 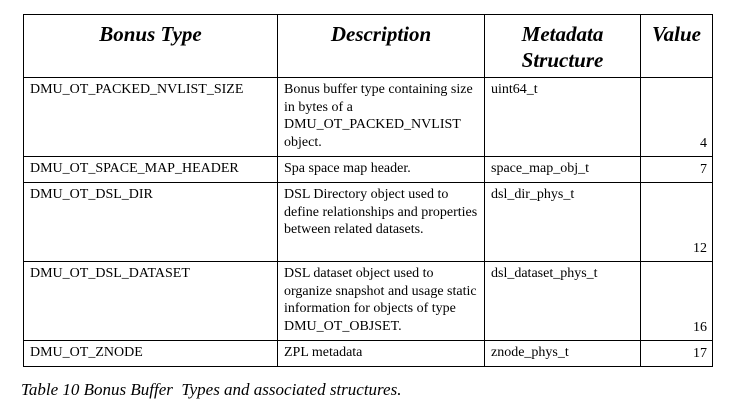 What do you see at coordinates (150, 169) in the screenshot?
I see `cell-bonus-type: DMU_OT_SPACE_MAP_HEADER` at bounding box center [150, 169].